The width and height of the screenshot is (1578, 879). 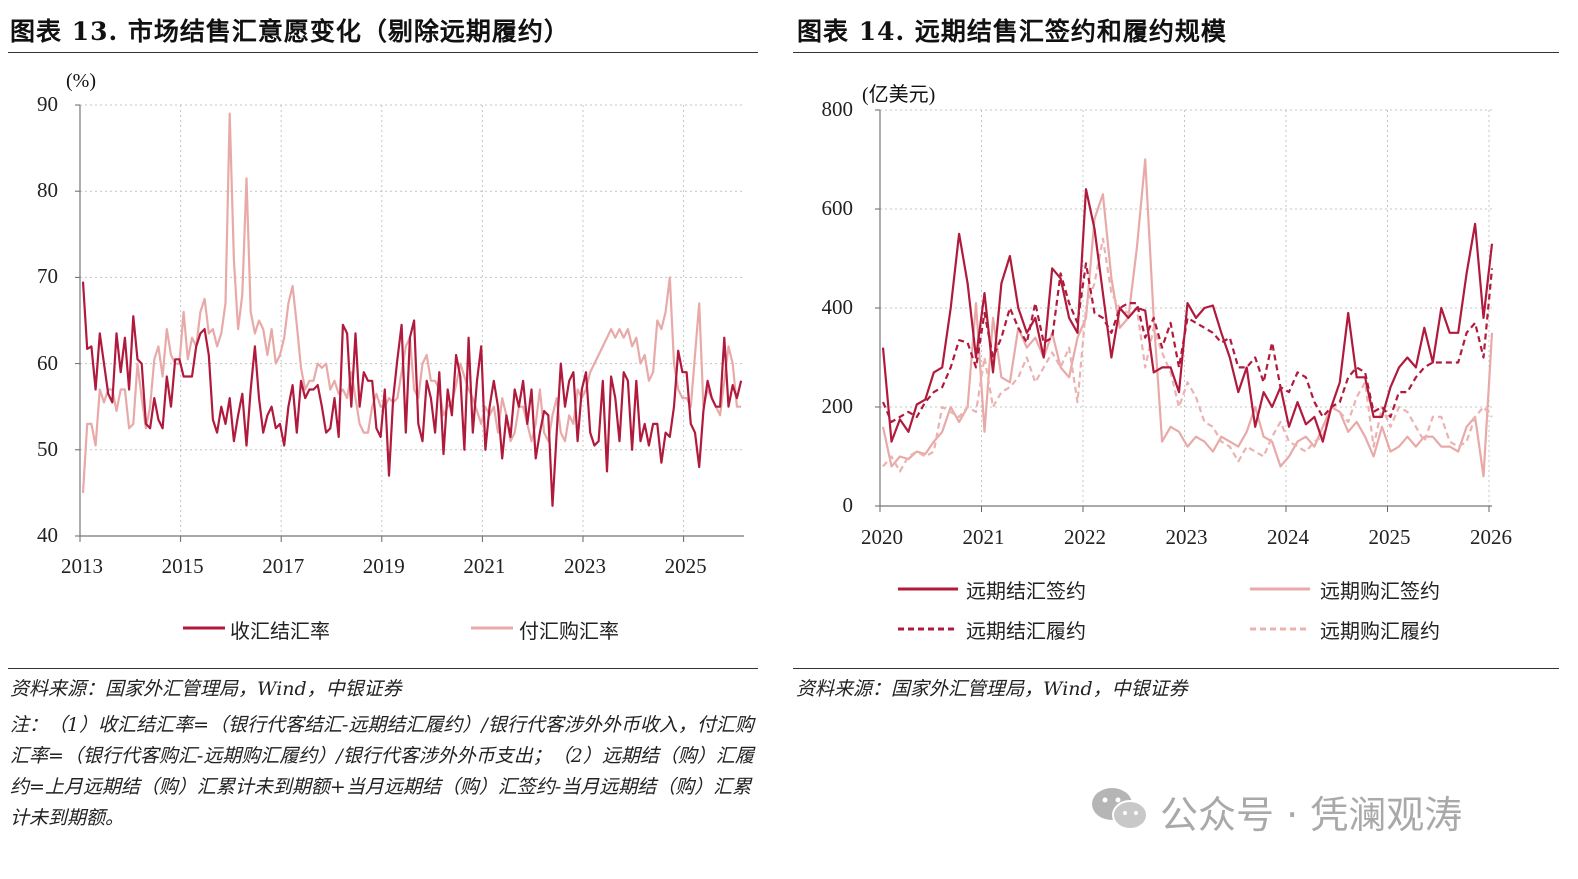 What do you see at coordinates (82, 566) in the screenshot?
I see `x-tick-label: 2013` at bounding box center [82, 566].